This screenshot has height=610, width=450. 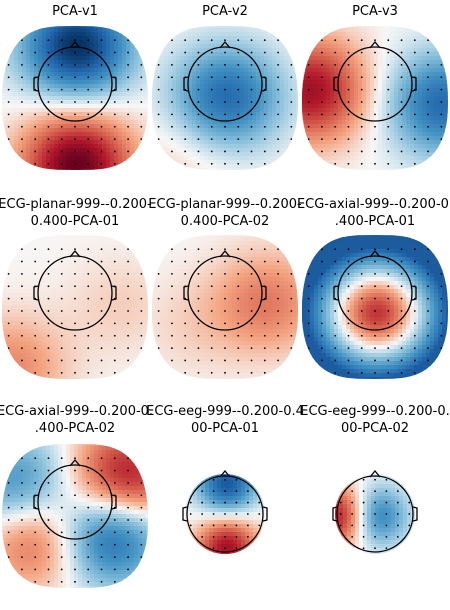 What do you see at coordinates (225, 11) in the screenshot?
I see `panel-title: PCA-v2` at bounding box center [225, 11].